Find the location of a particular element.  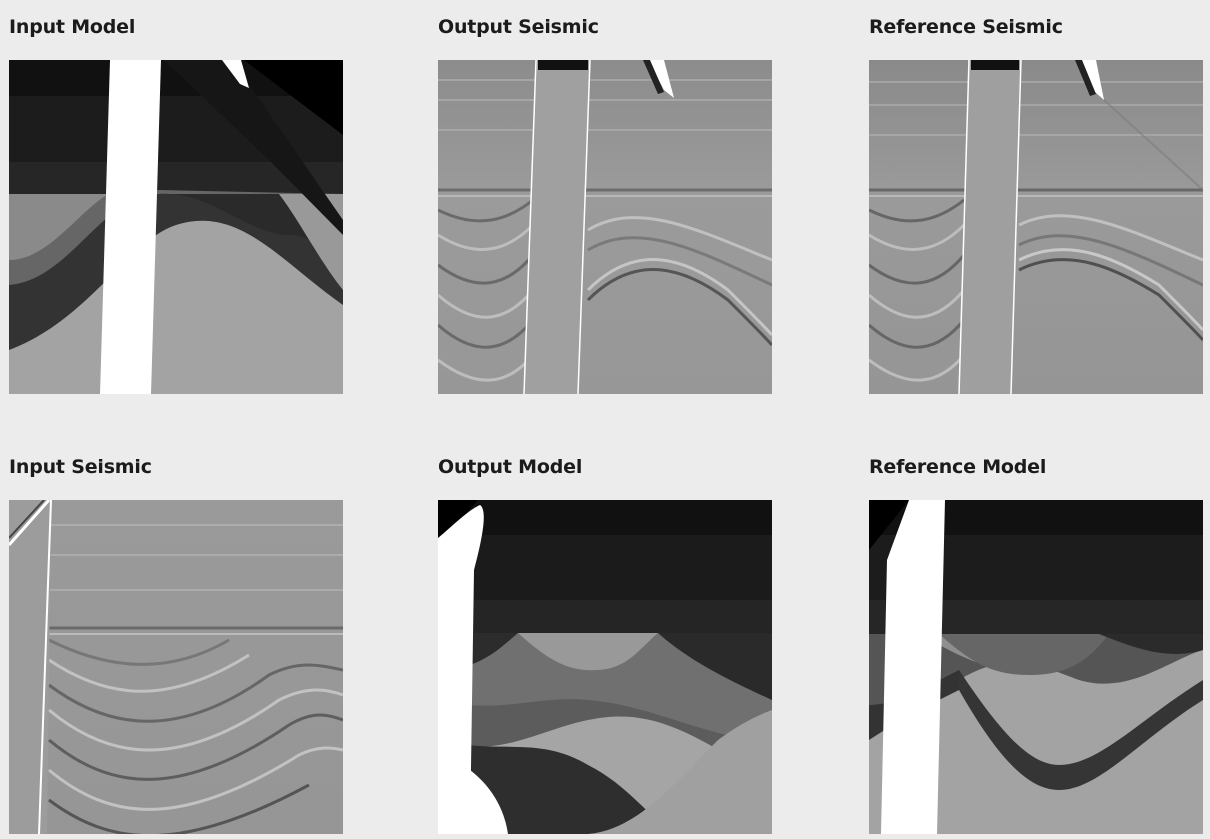

reference-model-image is located at coordinates (1036, 667).